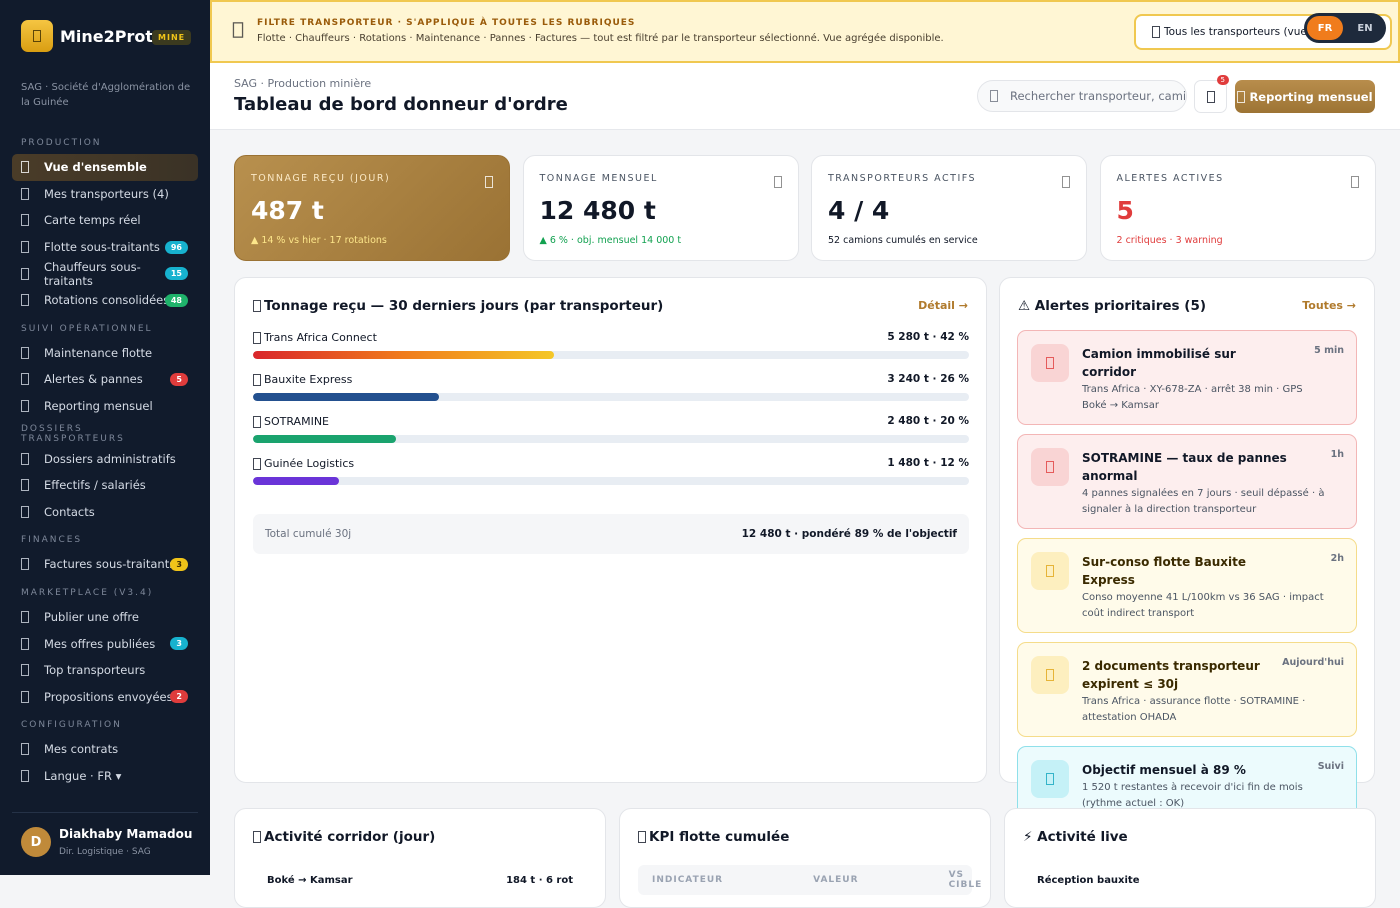 Image resolution: width=1400 pixels, height=908 pixels. What do you see at coordinates (1305, 96) in the screenshot?
I see `report-button: Reporting mensuel` at bounding box center [1305, 96].